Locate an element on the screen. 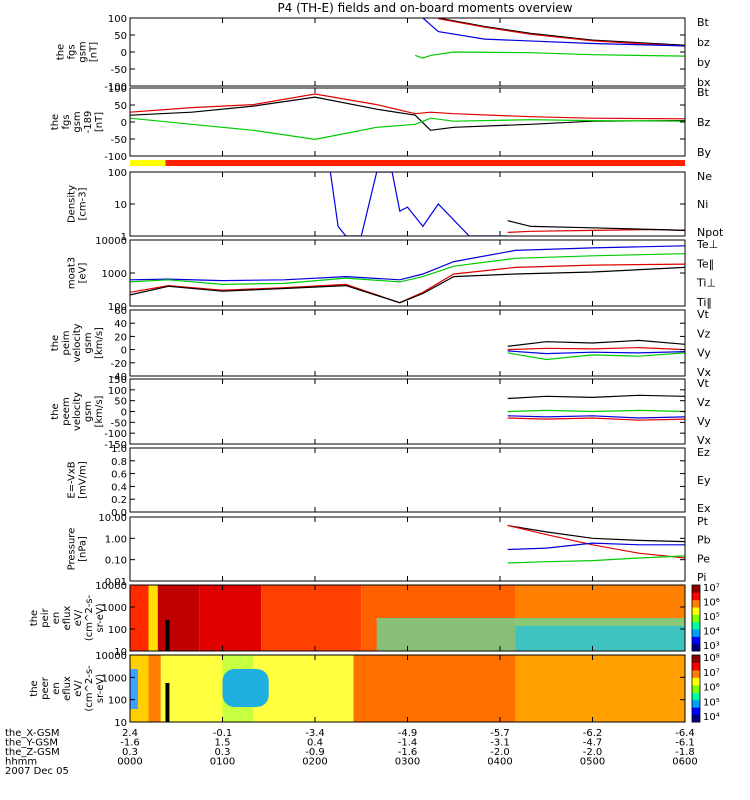  series-pb-line is located at coordinates (596, 541).